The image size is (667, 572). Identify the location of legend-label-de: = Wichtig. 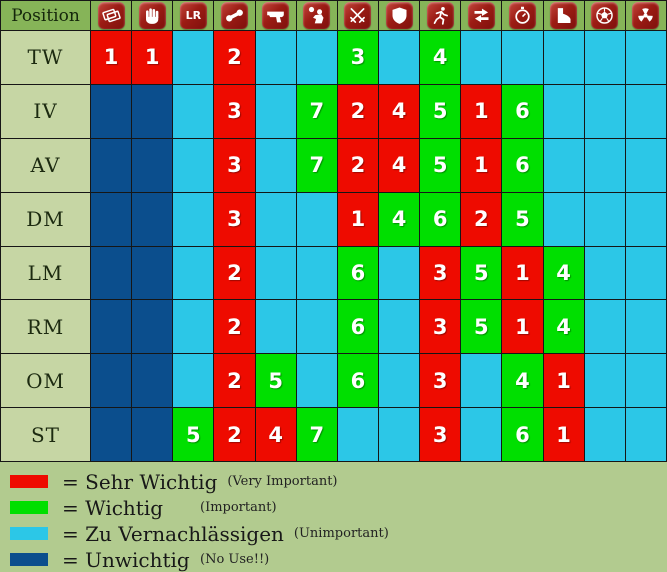
(113, 507).